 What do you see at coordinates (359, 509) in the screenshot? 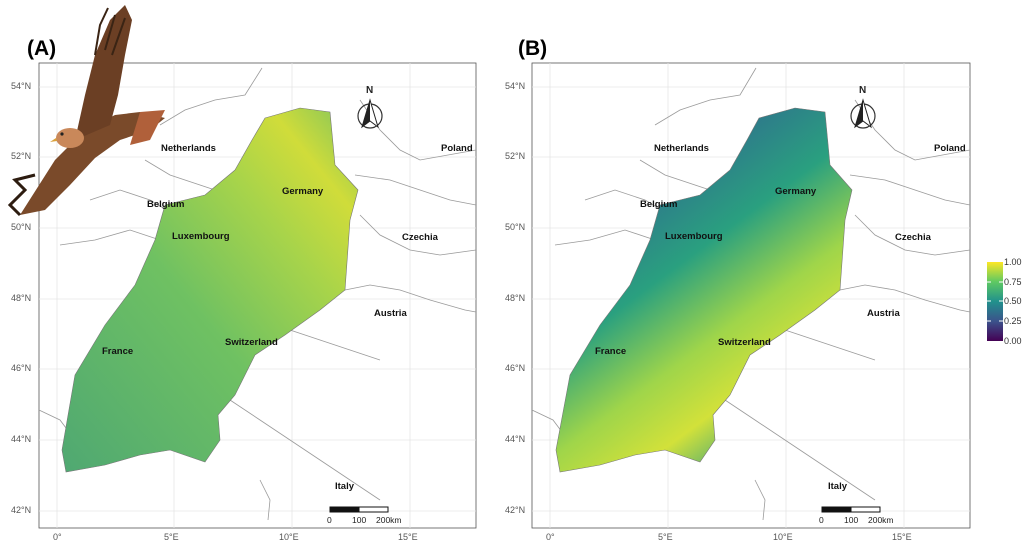
I see `panel-a-scale-bar` at bounding box center [359, 509].